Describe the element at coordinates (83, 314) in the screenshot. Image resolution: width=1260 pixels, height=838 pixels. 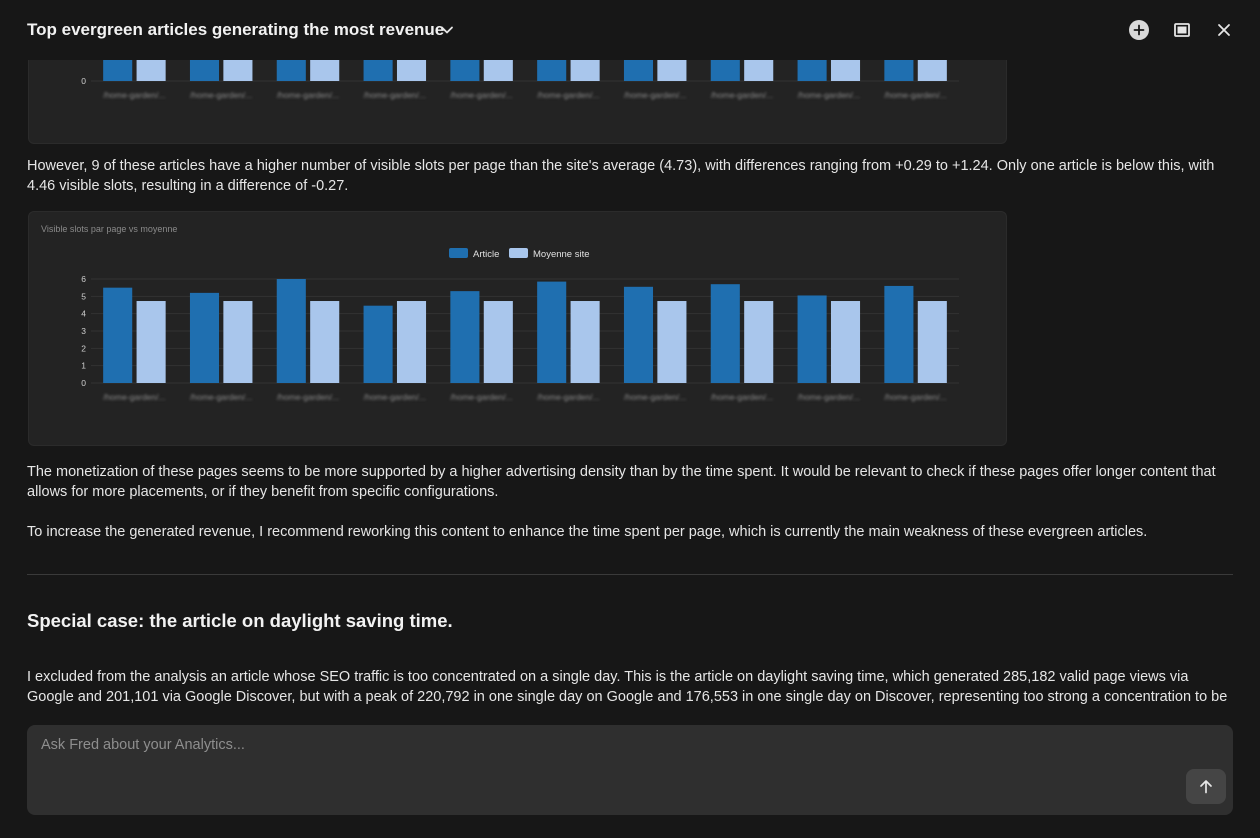
I see `y-tick-label: 4` at that location.